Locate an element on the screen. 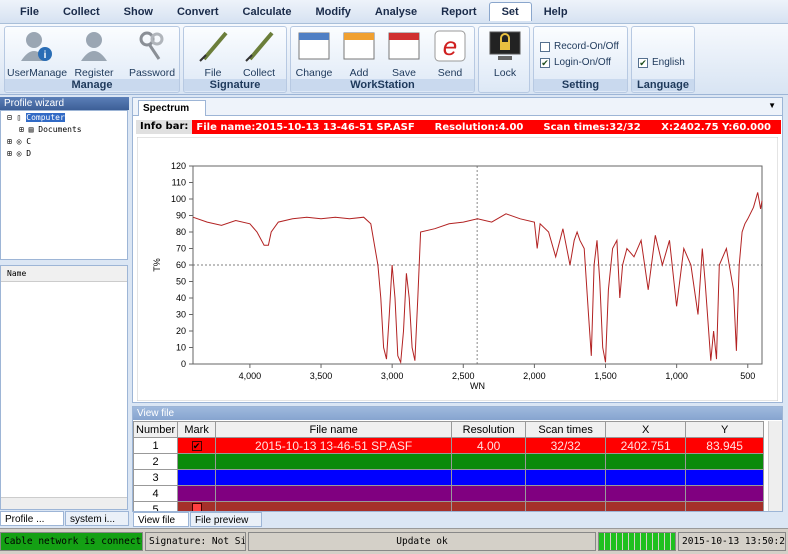 This screenshot has width=788, height=554. table-row: 2 is located at coordinates (449, 462).